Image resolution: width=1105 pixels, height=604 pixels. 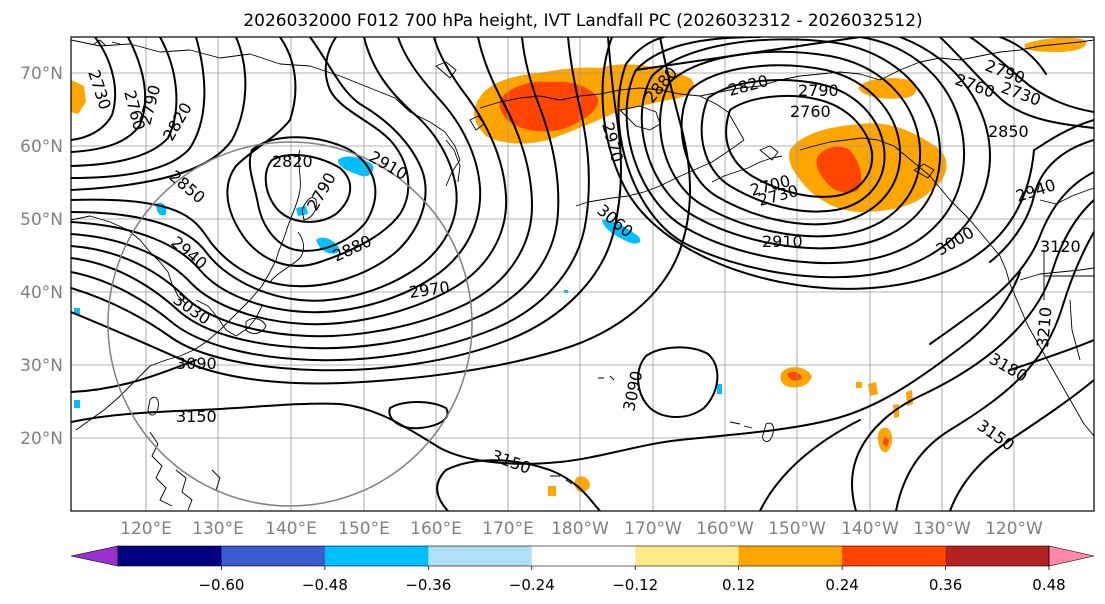 I want to click on contour-label: 3090, so click(x=196, y=363).